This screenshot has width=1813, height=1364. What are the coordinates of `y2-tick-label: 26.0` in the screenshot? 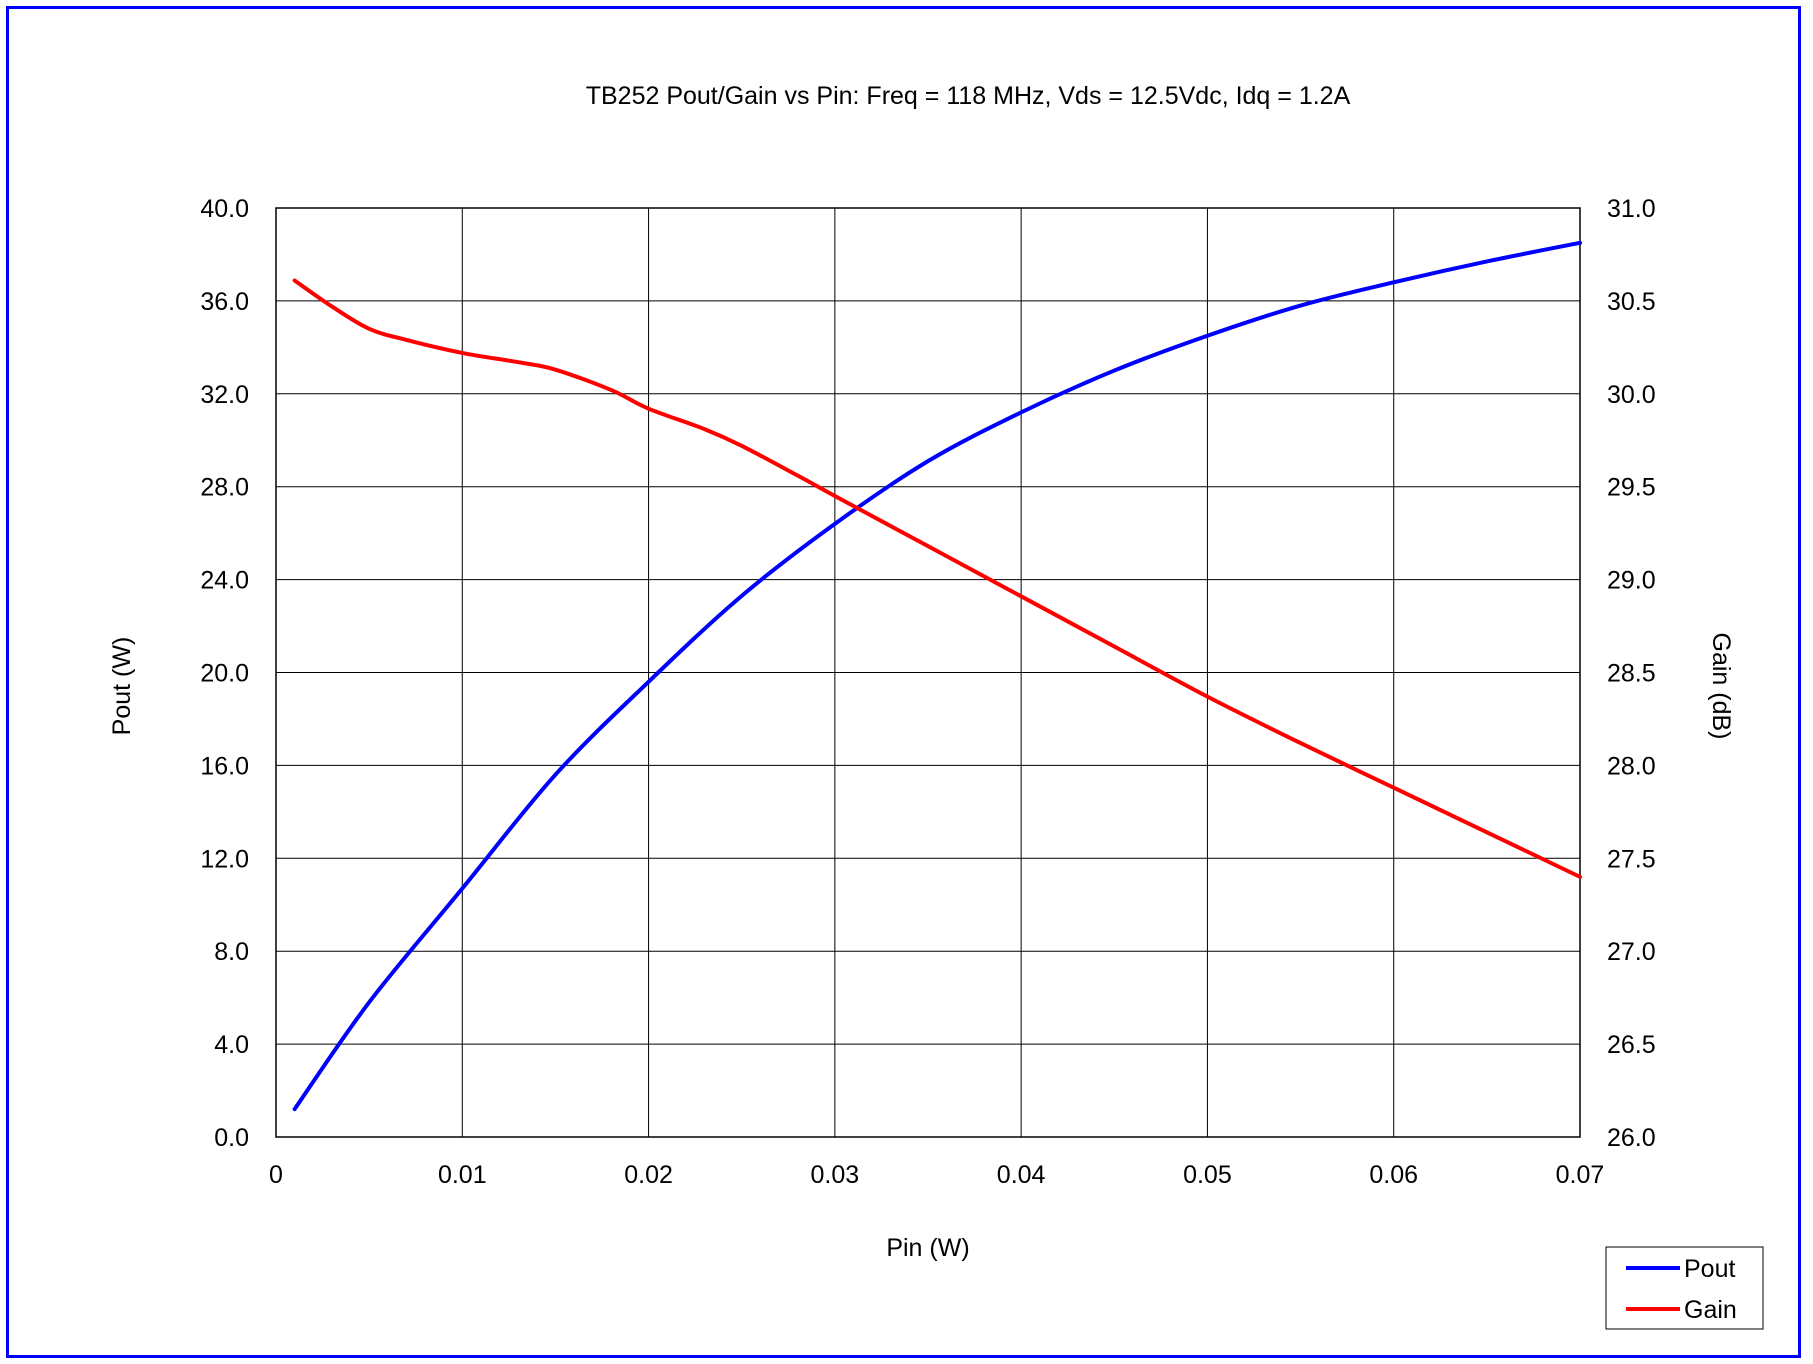 It's located at (1631, 1138).